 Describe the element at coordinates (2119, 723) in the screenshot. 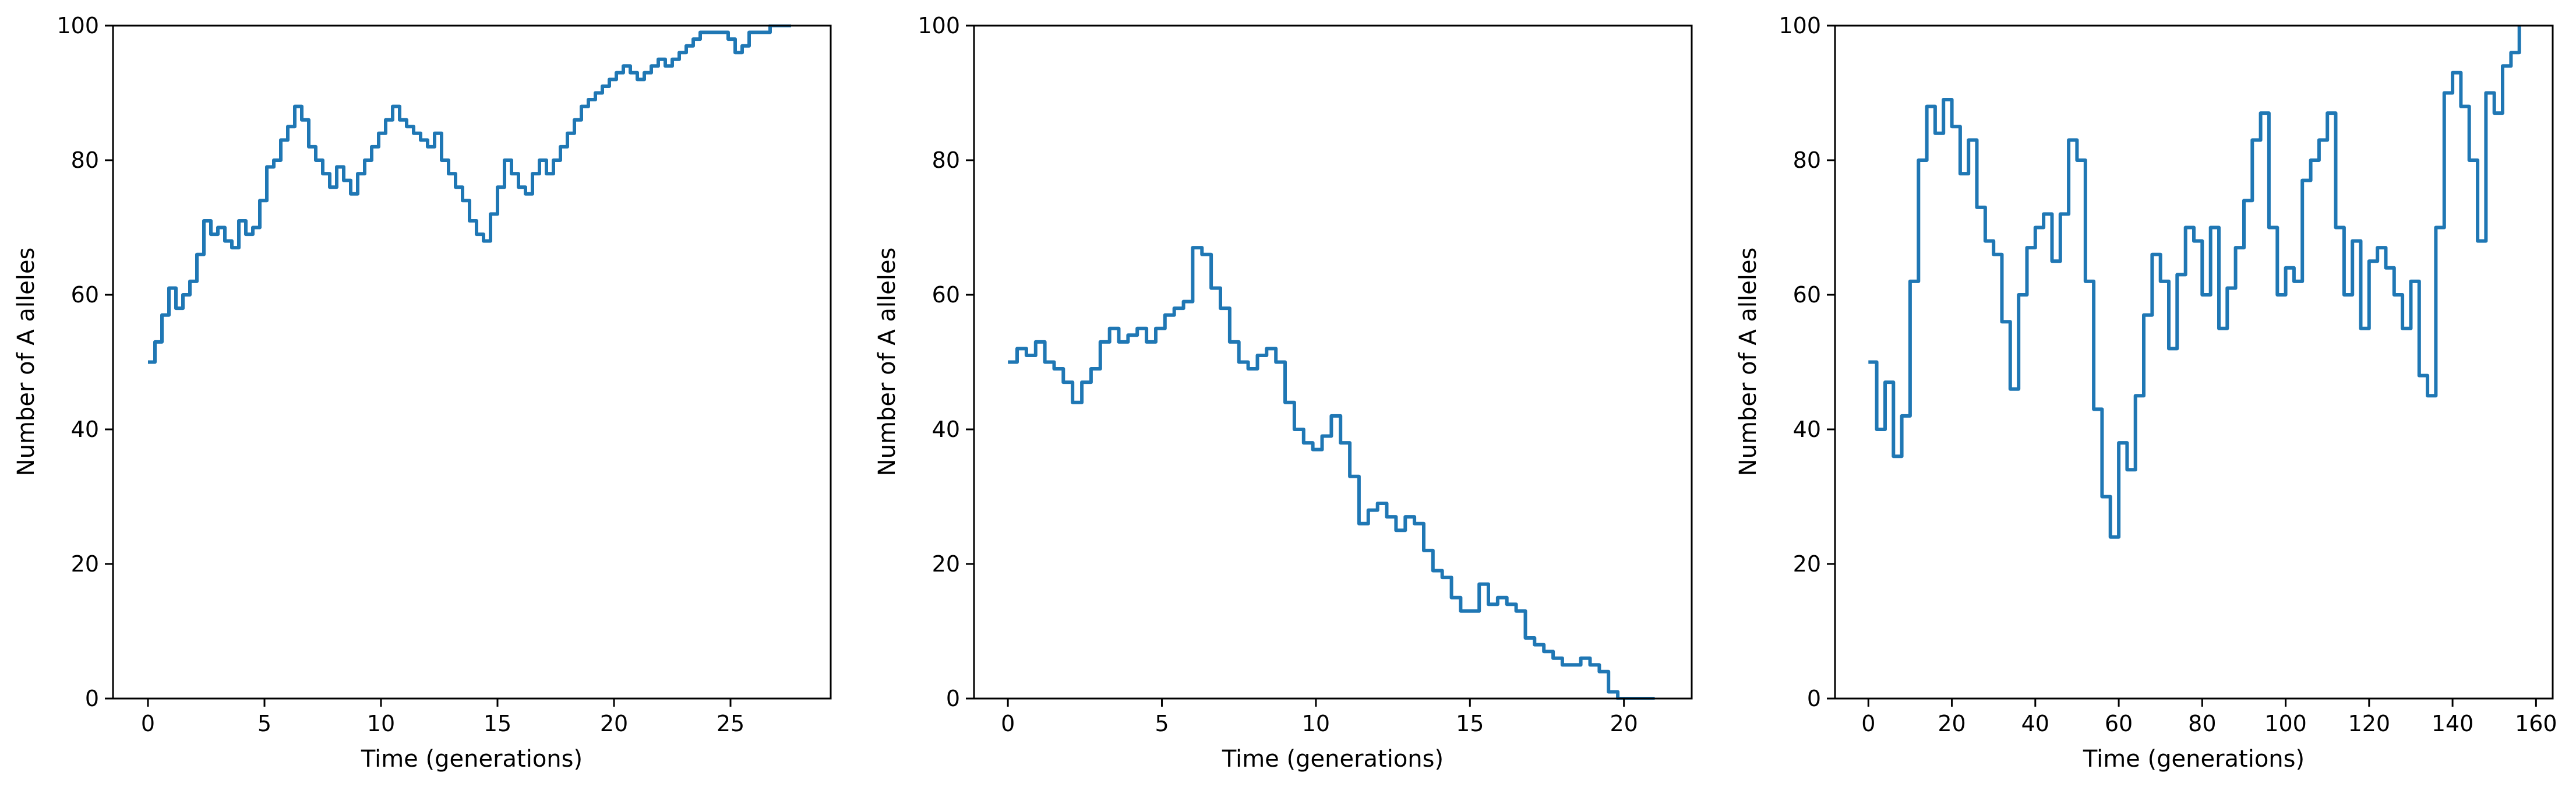

I see `x-tick-label: 60` at that location.